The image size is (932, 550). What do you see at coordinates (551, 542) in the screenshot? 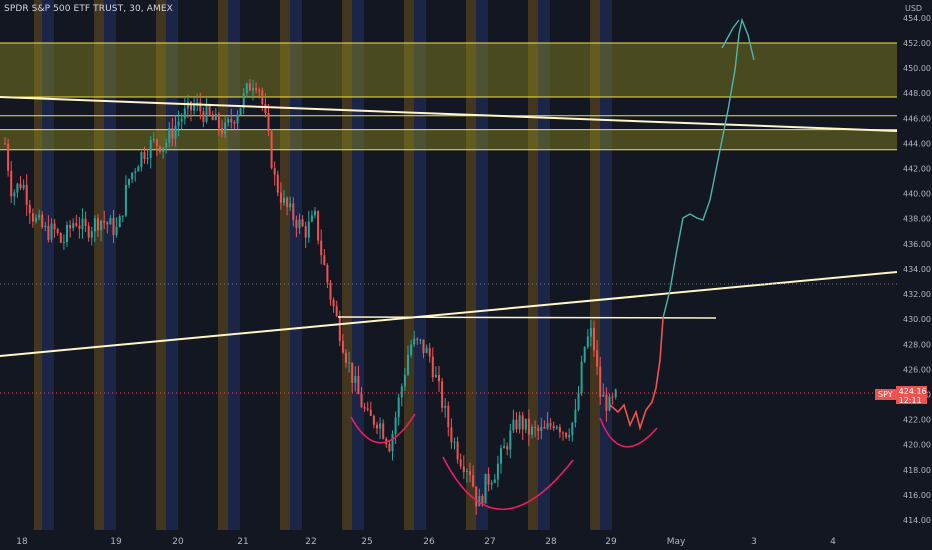
I see `time-tick-label: 28` at bounding box center [551, 542].